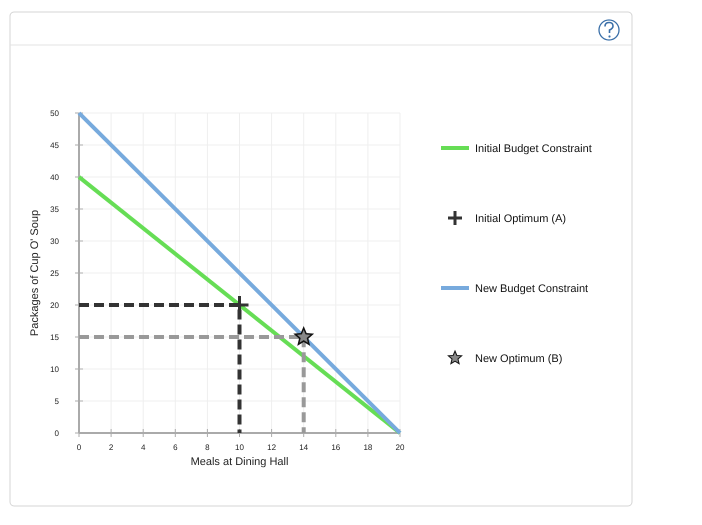 This screenshot has width=702, height=525. I want to click on x-tick-label: 8, so click(207, 447).